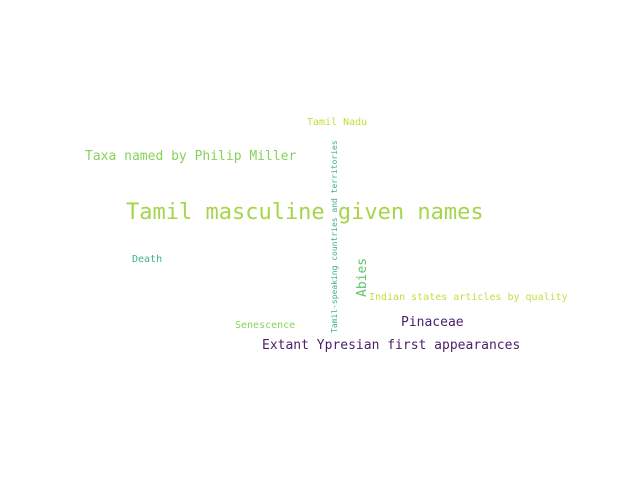 Image resolution: width=640 pixels, height=480 pixels. I want to click on word-tamil-speaking-countries: Tamil-speaking countries and territories, so click(334, 236).